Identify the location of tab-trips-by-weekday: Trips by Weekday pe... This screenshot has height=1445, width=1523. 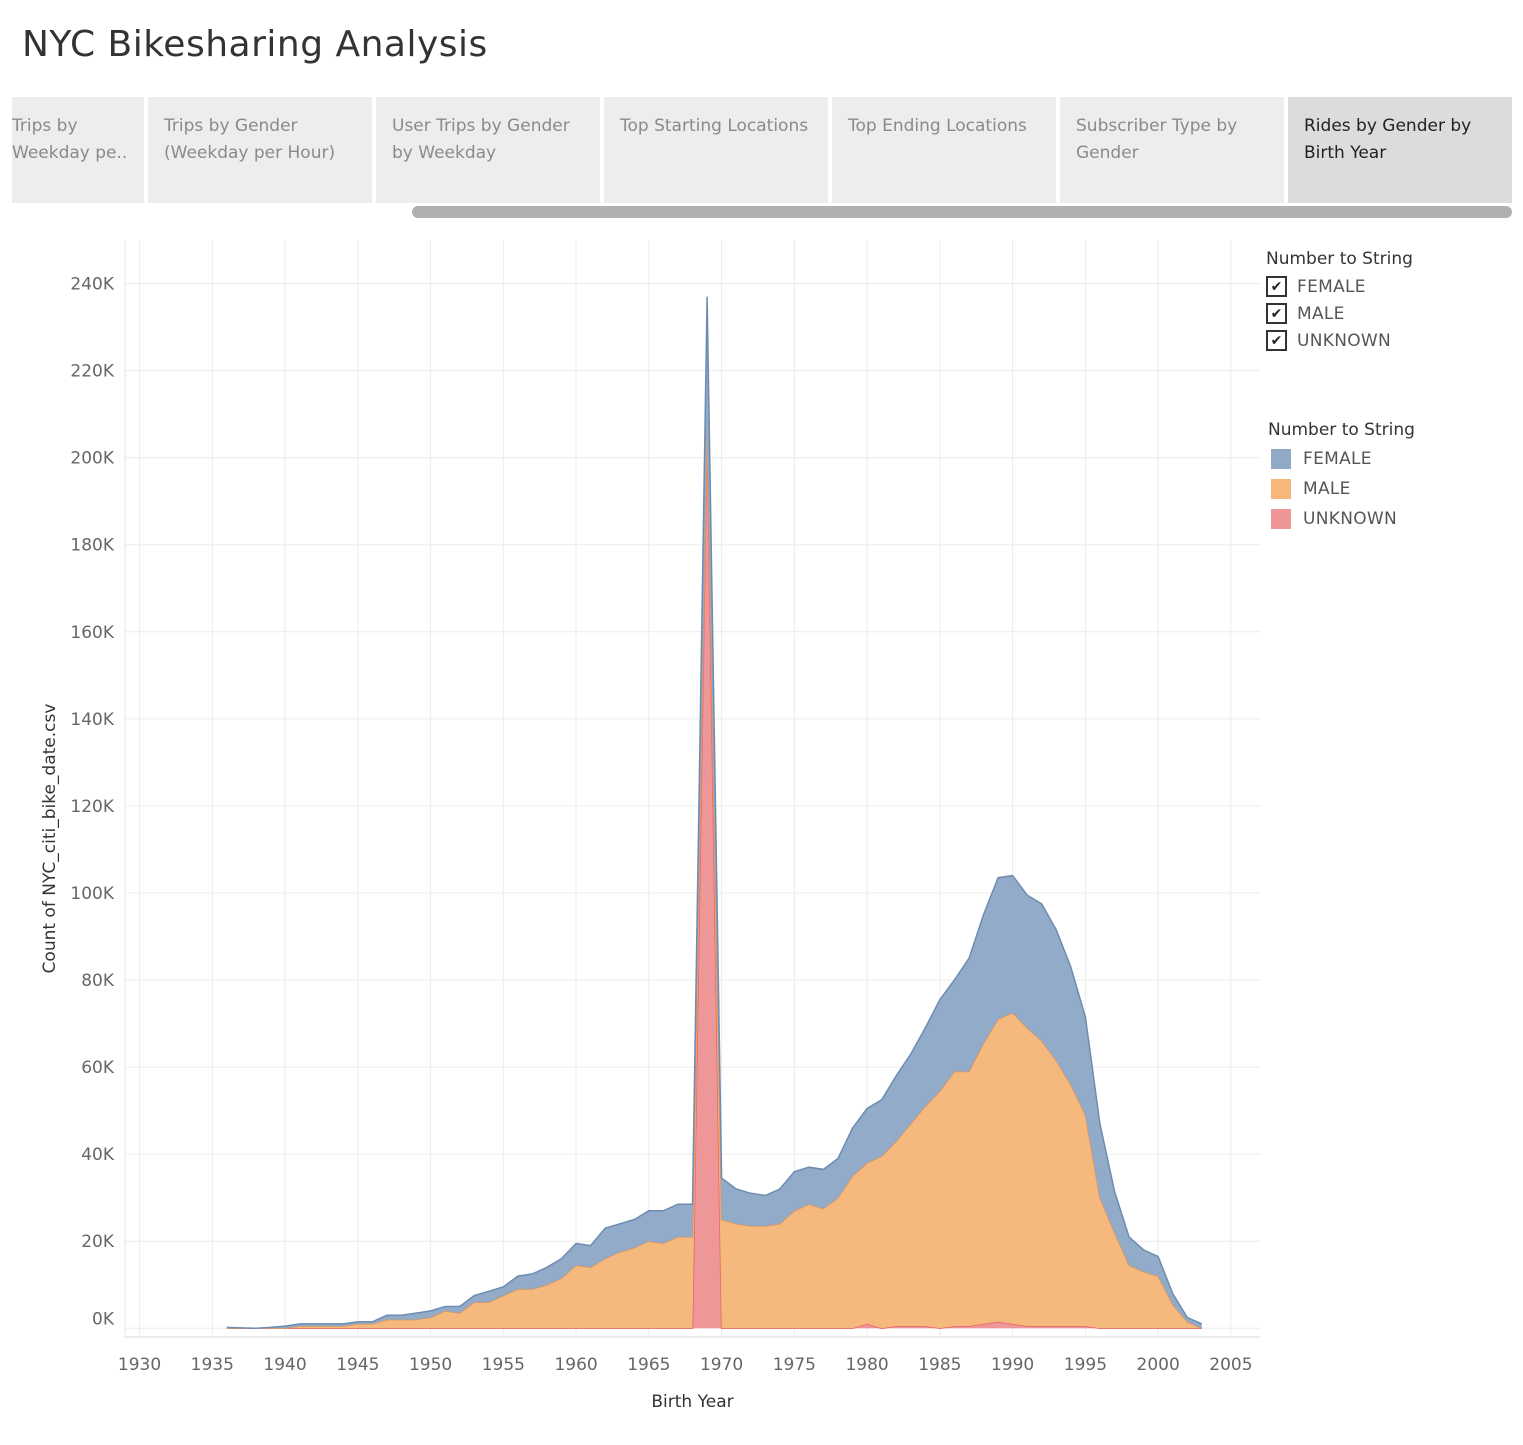
(78, 150).